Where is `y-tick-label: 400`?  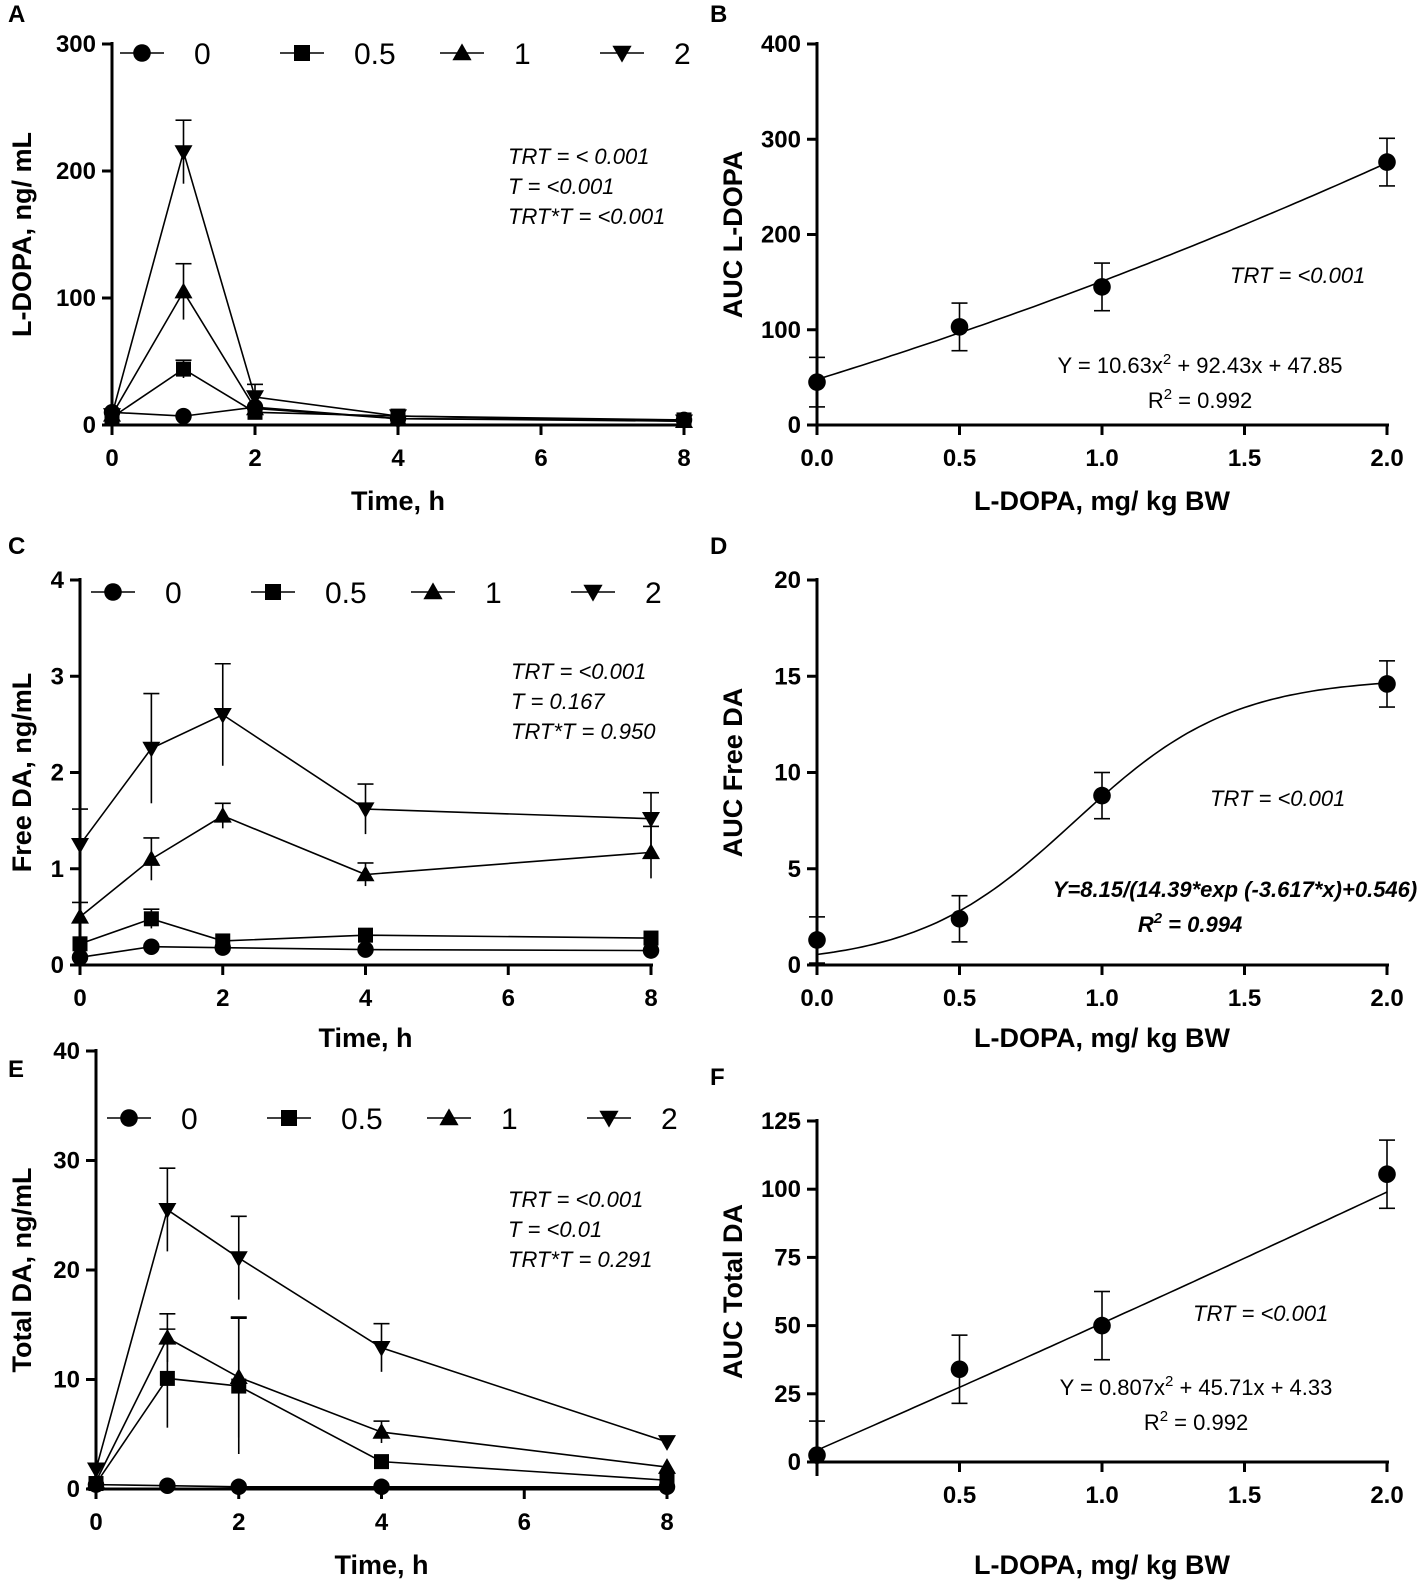
y-tick-label: 400 is located at coordinates (781, 44).